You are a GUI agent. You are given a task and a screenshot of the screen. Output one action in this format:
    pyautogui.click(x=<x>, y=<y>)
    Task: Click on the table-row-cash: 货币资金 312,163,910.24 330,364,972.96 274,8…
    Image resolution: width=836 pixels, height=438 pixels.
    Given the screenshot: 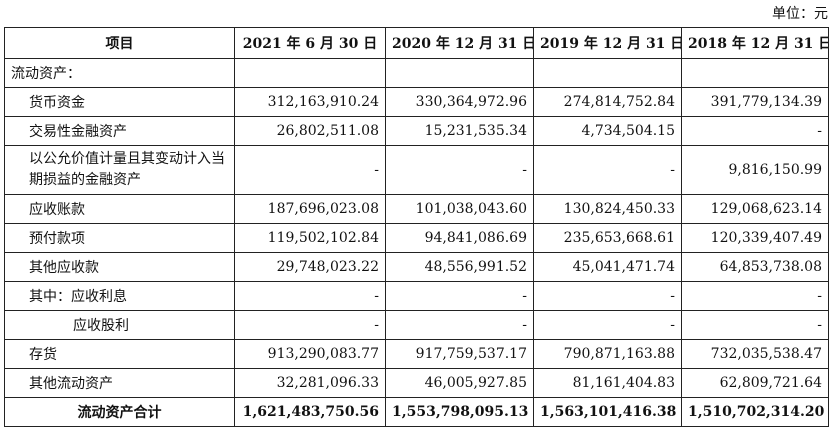 What is the action you would take?
    pyautogui.click(x=416, y=102)
    